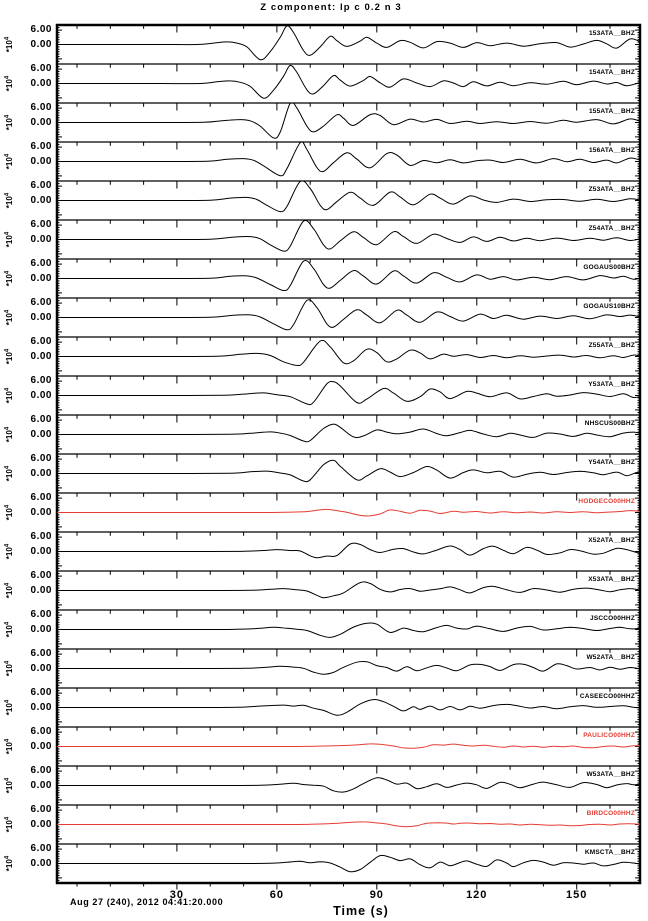  What do you see at coordinates (606, 501) in the screenshot?
I see `station-label: HODGECO00HHZ` at bounding box center [606, 501].